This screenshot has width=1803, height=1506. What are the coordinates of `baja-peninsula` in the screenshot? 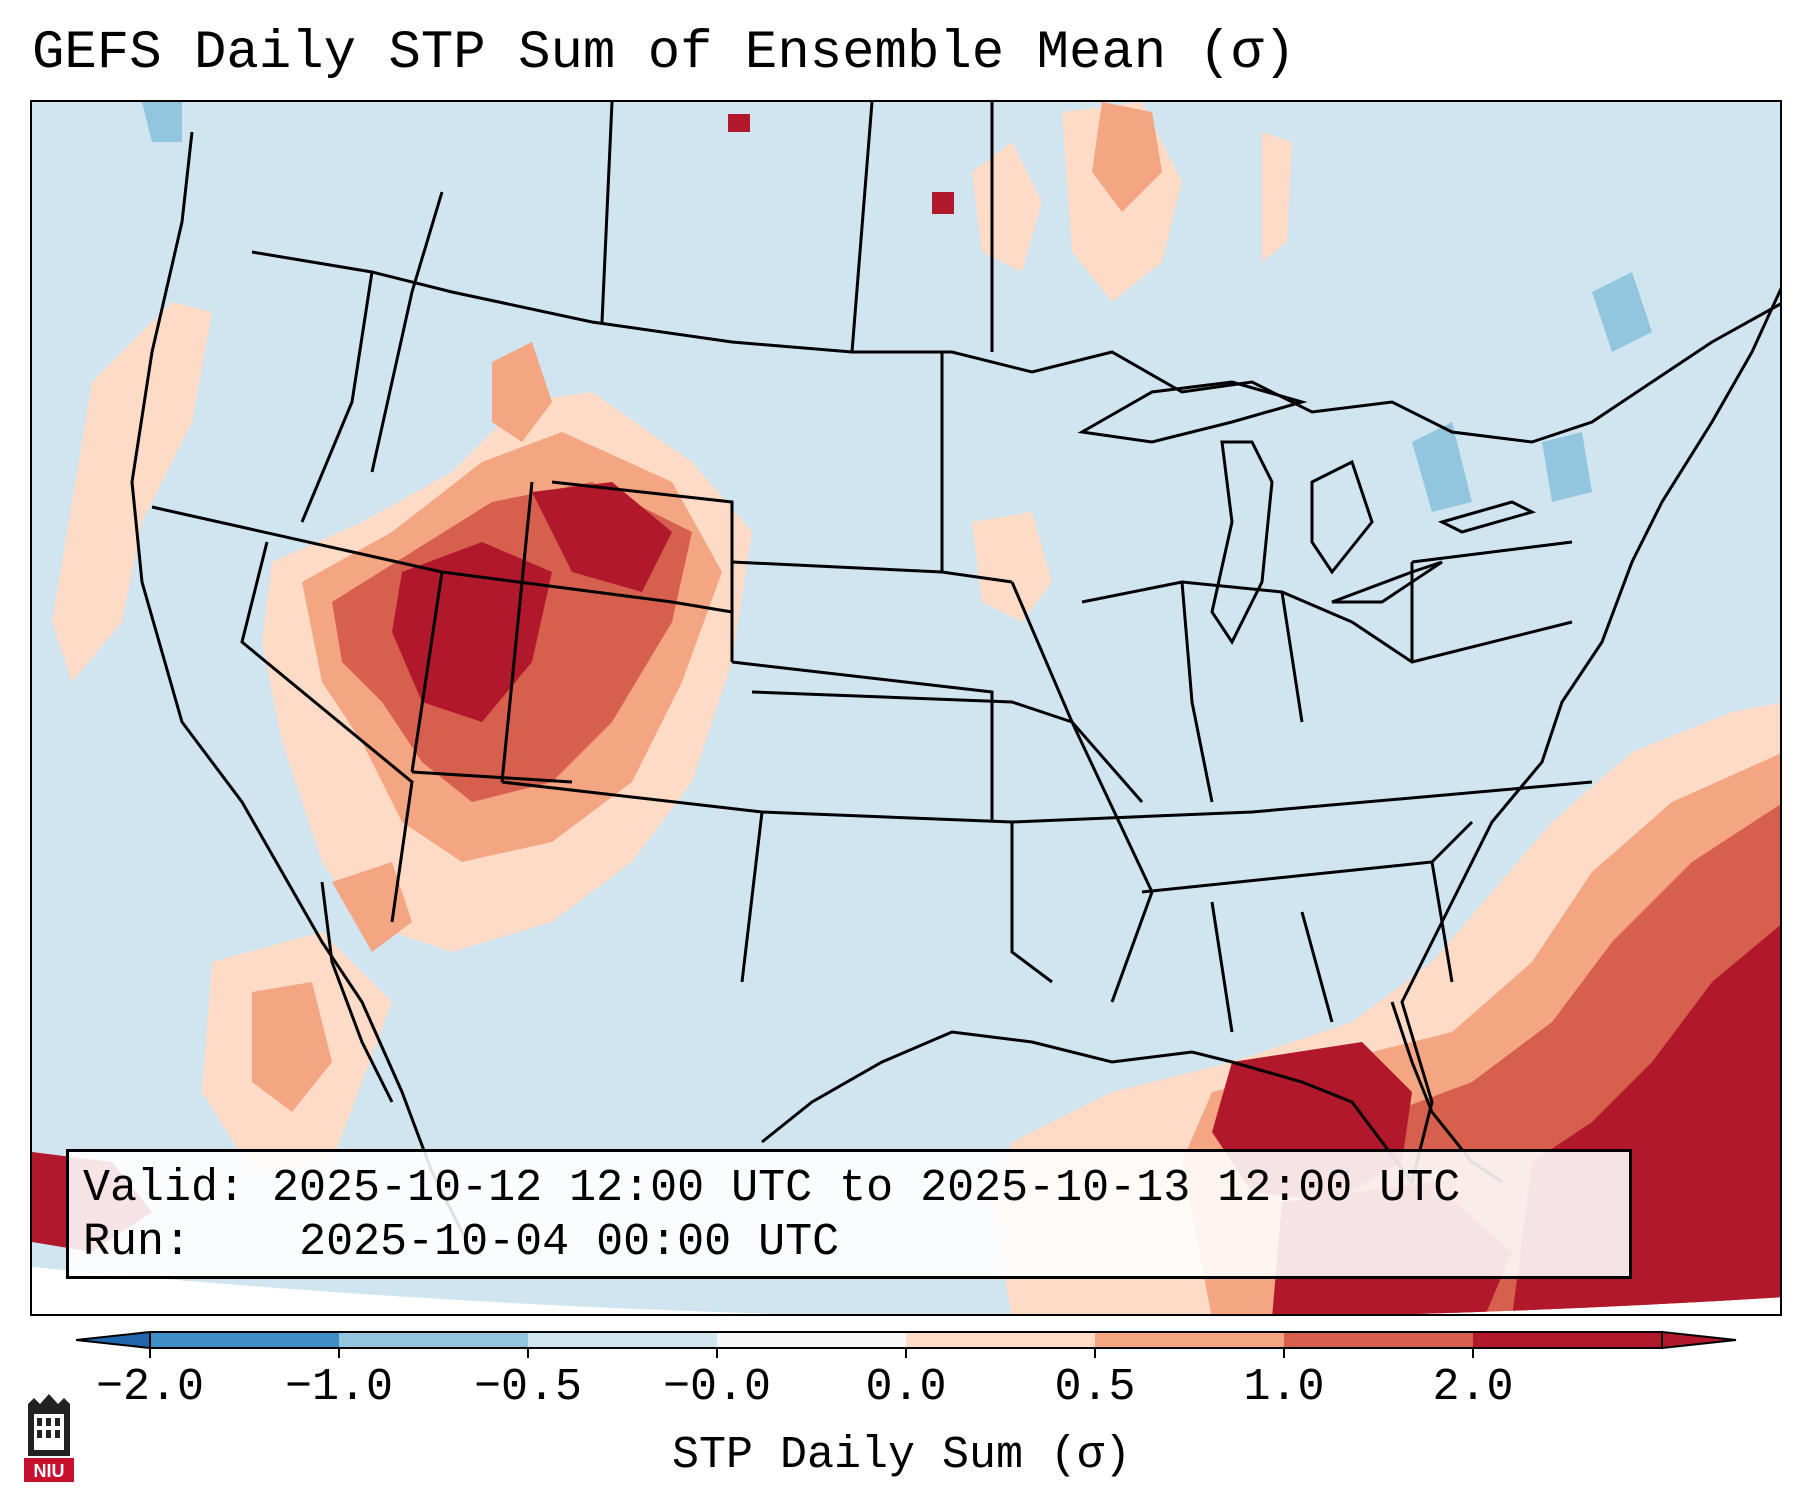 It's located at (357, 992).